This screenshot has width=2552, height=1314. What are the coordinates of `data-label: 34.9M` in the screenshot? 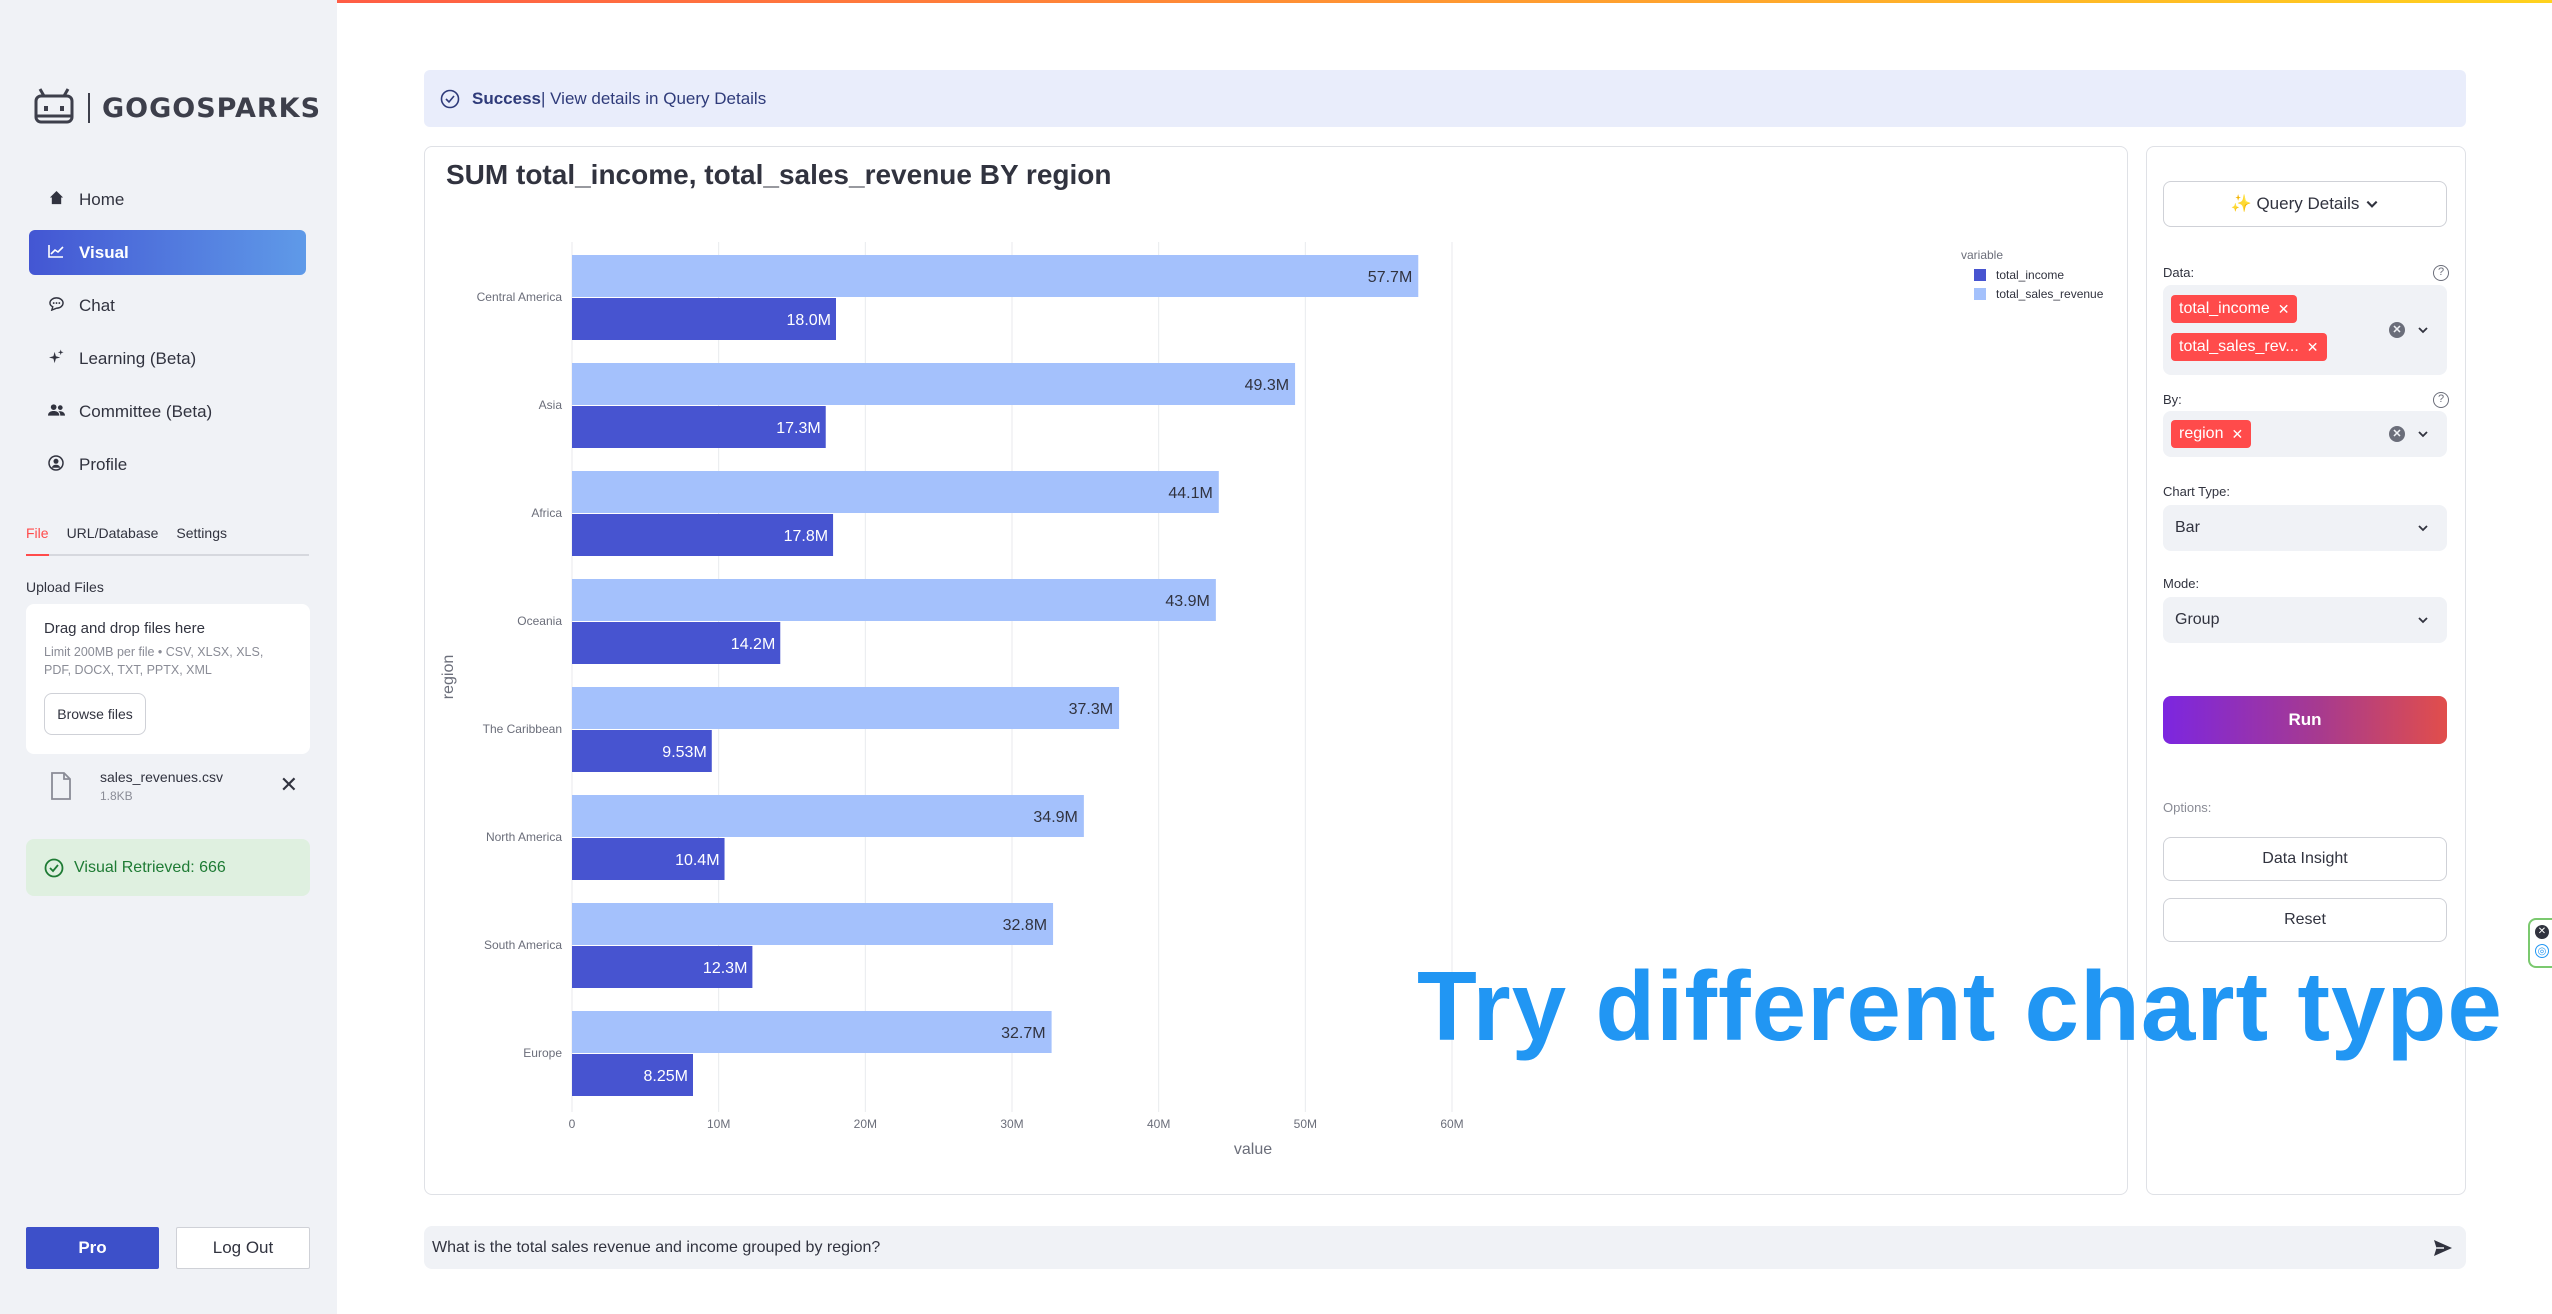 It's located at (1055, 817).